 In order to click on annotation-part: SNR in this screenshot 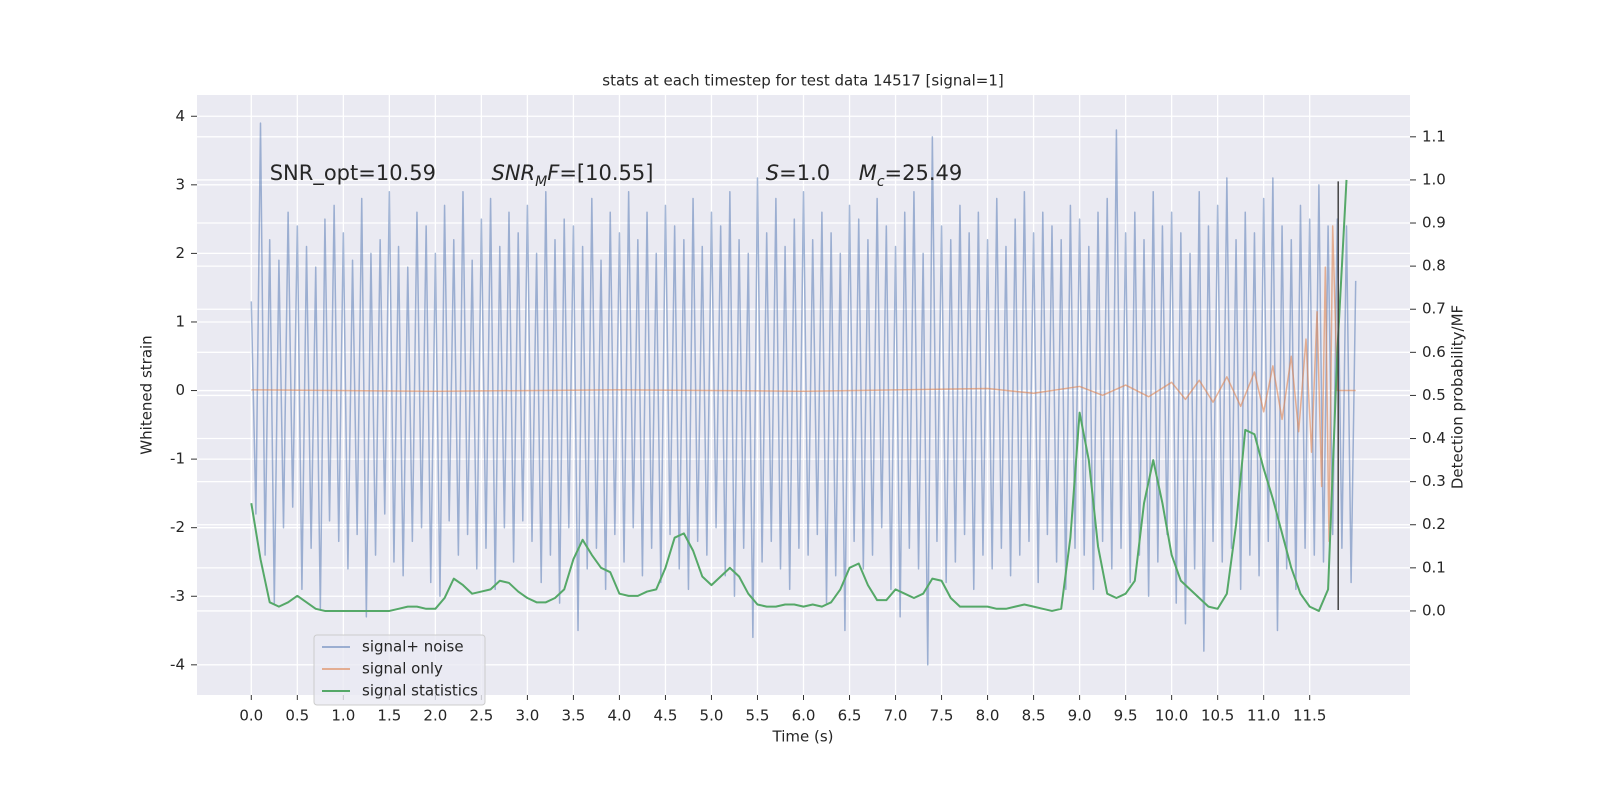, I will do `click(514, 173)`.